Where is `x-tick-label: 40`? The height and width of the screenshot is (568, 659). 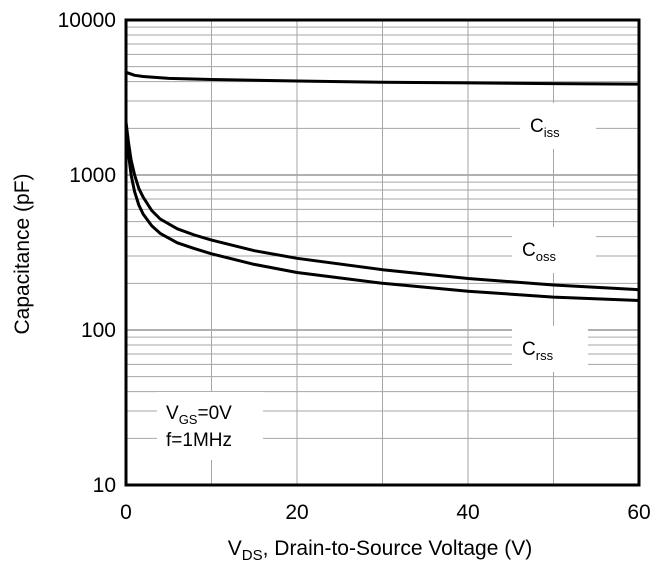
x-tick-label: 40 is located at coordinates (467, 512).